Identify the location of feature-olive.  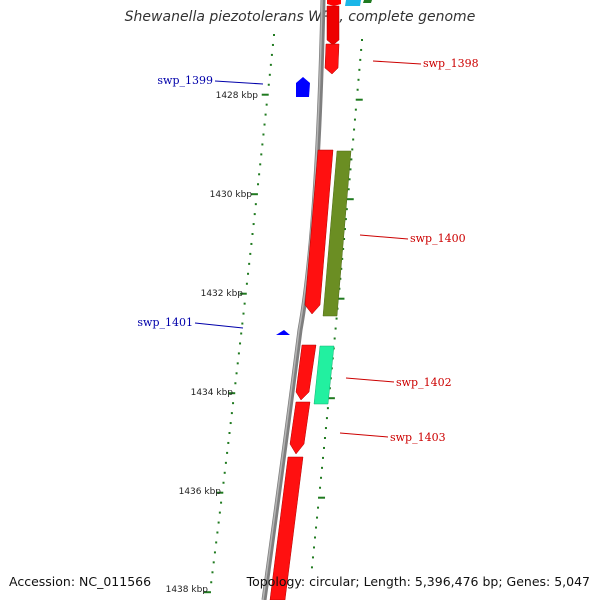
(337, 233).